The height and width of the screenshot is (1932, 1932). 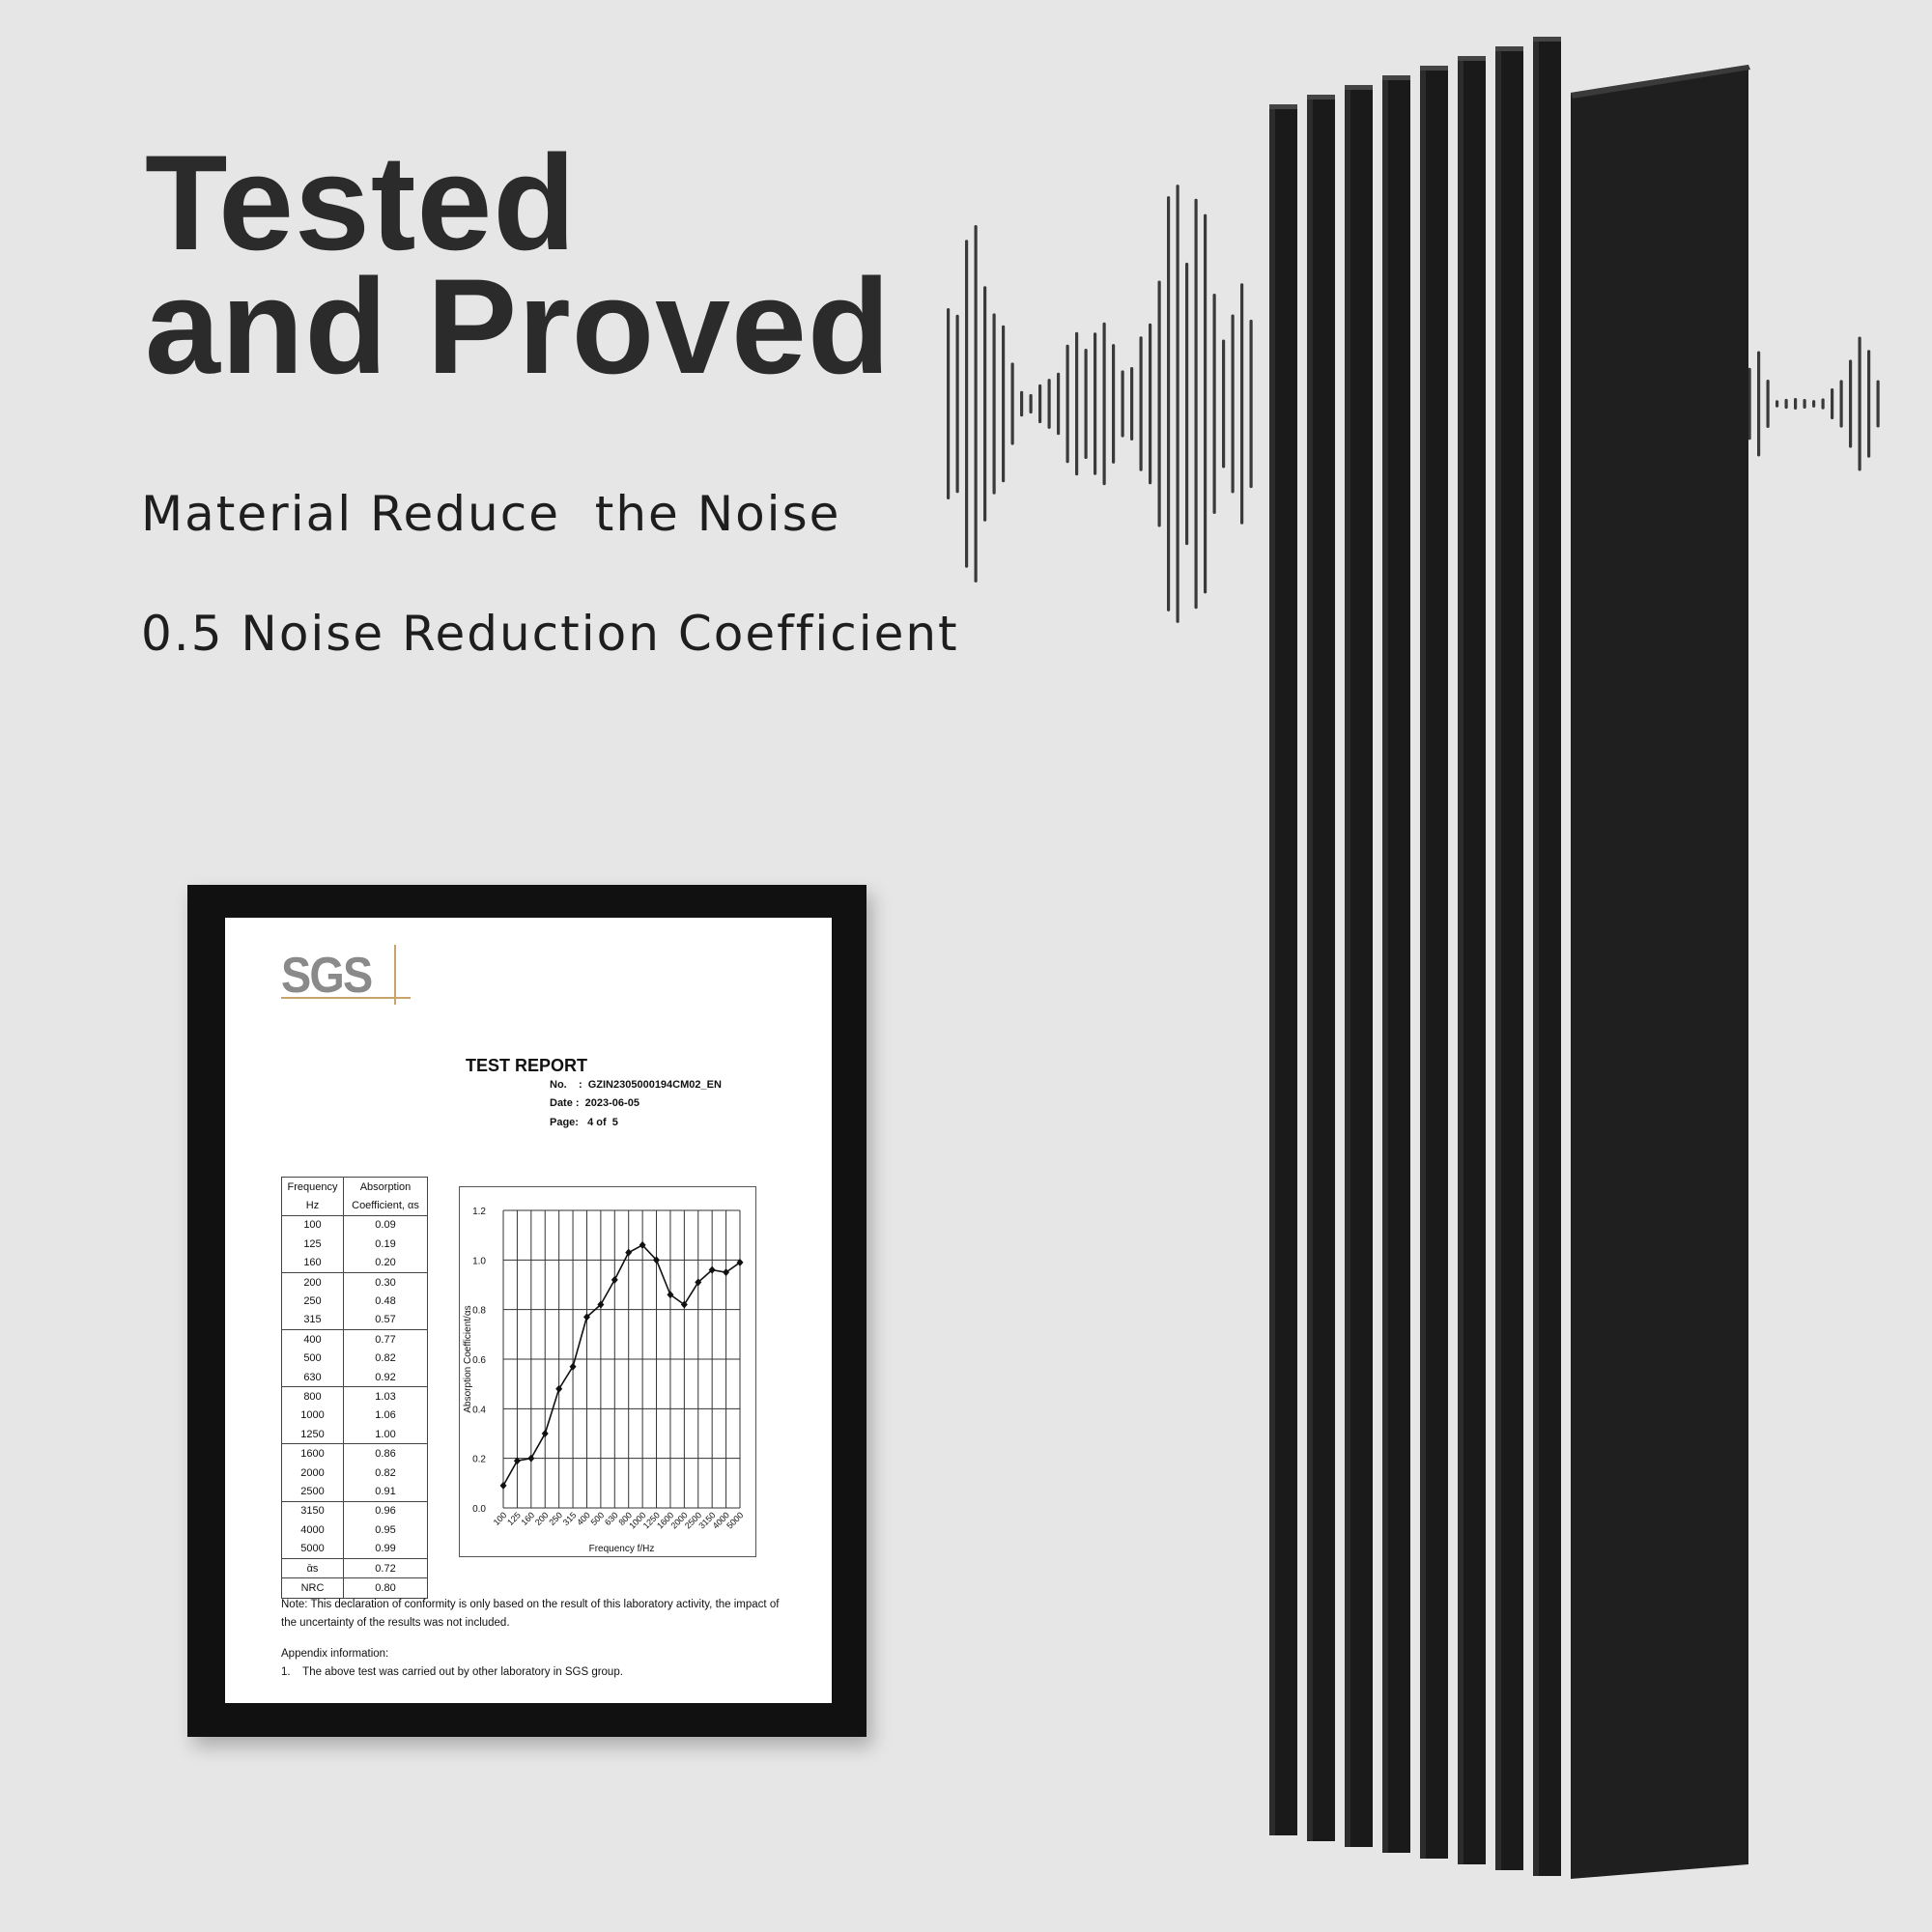 I want to click on y-tick-label: 1.2, so click(x=479, y=1212).